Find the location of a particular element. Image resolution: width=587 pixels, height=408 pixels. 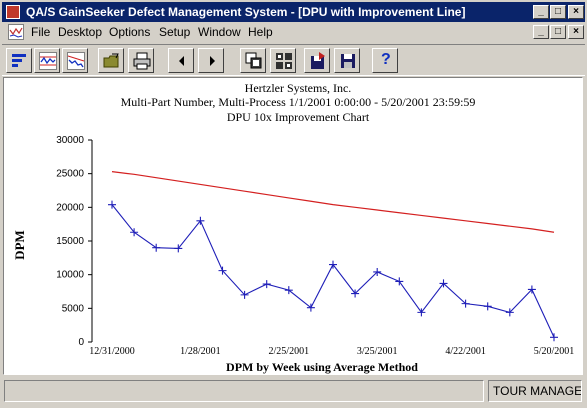

toolbar: ? is located at coordinates (293, 60).